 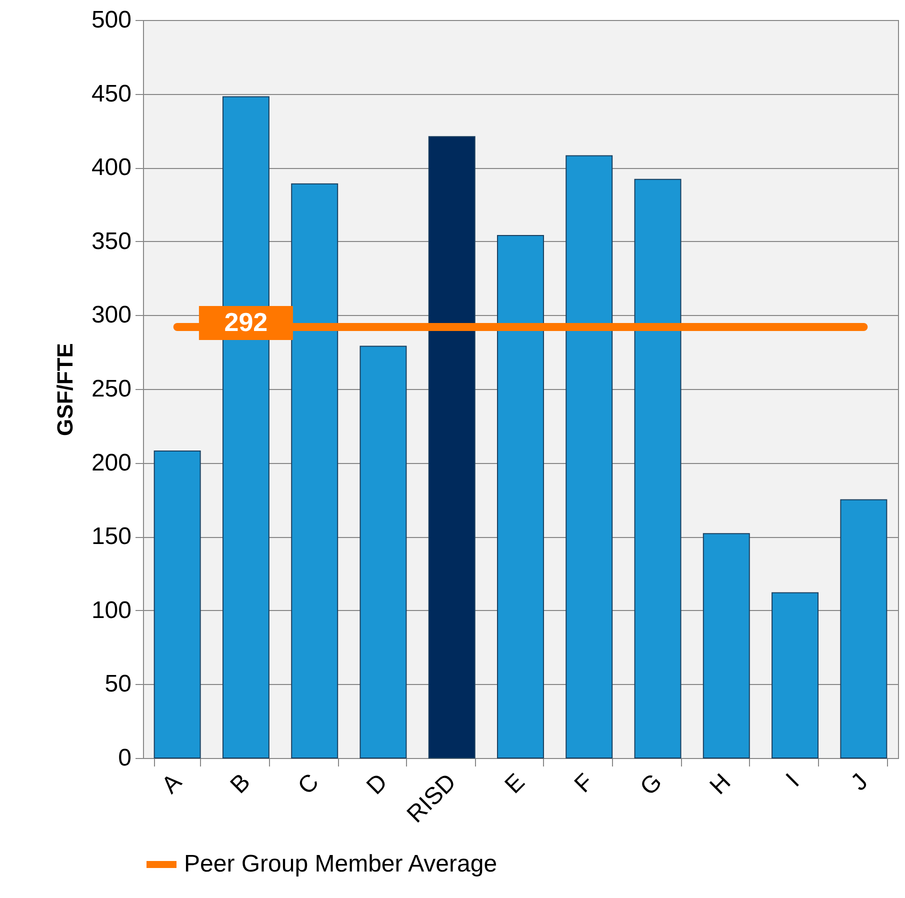 What do you see at coordinates (240, 784) in the screenshot?
I see `x-tick-label: B` at bounding box center [240, 784].